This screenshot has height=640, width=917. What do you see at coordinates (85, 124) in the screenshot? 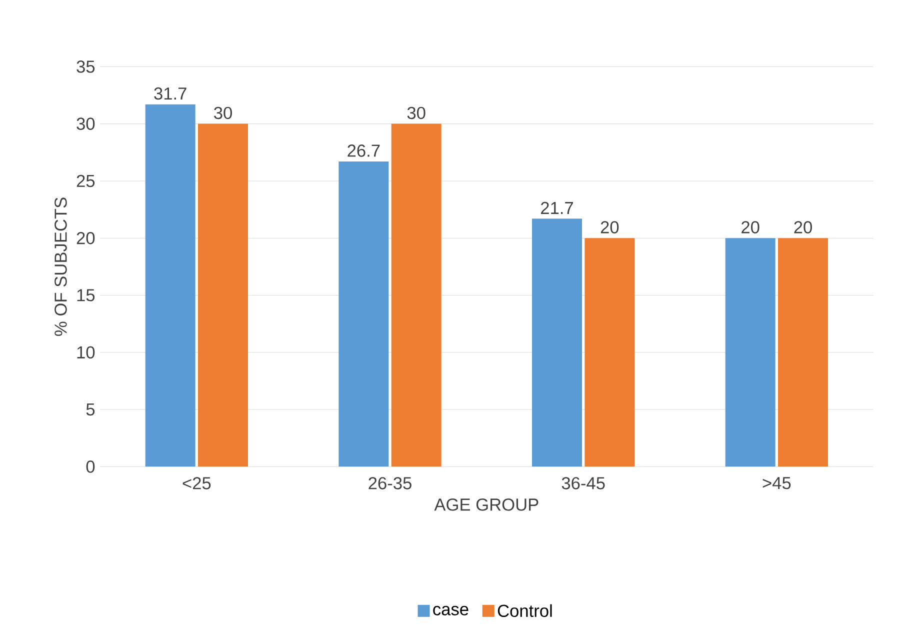
I see `y-tick-label: 30` at bounding box center [85, 124].